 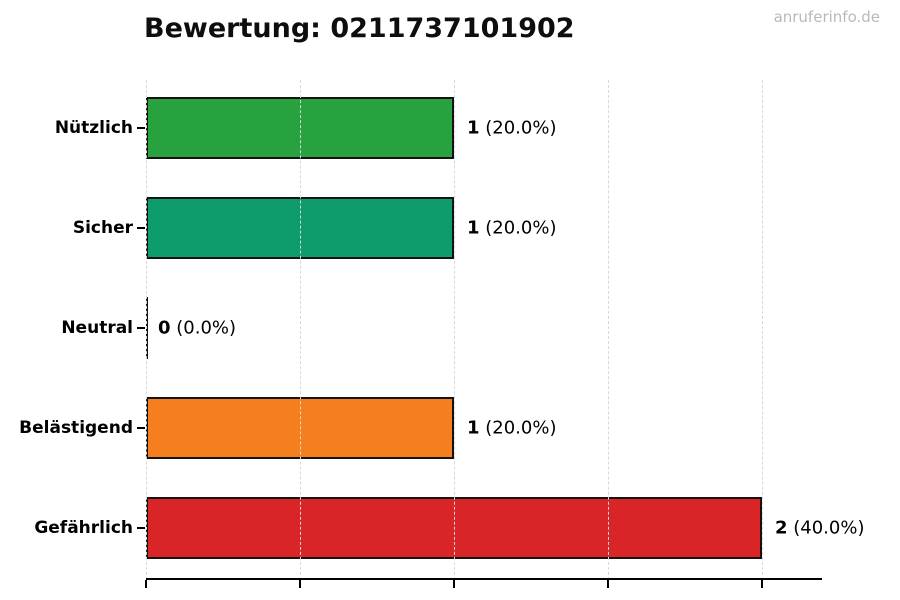 I want to click on value-count: 2, so click(x=781, y=528).